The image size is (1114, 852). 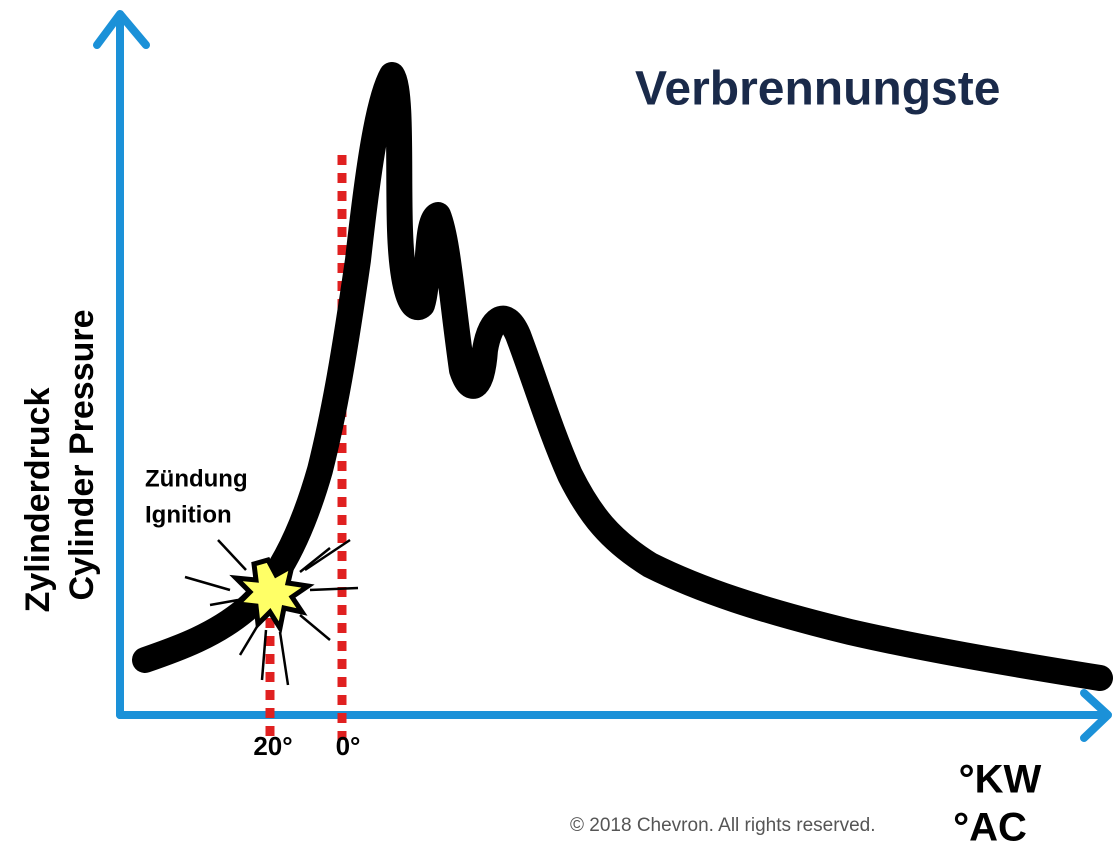 I want to click on spark, so click(x=271, y=612).